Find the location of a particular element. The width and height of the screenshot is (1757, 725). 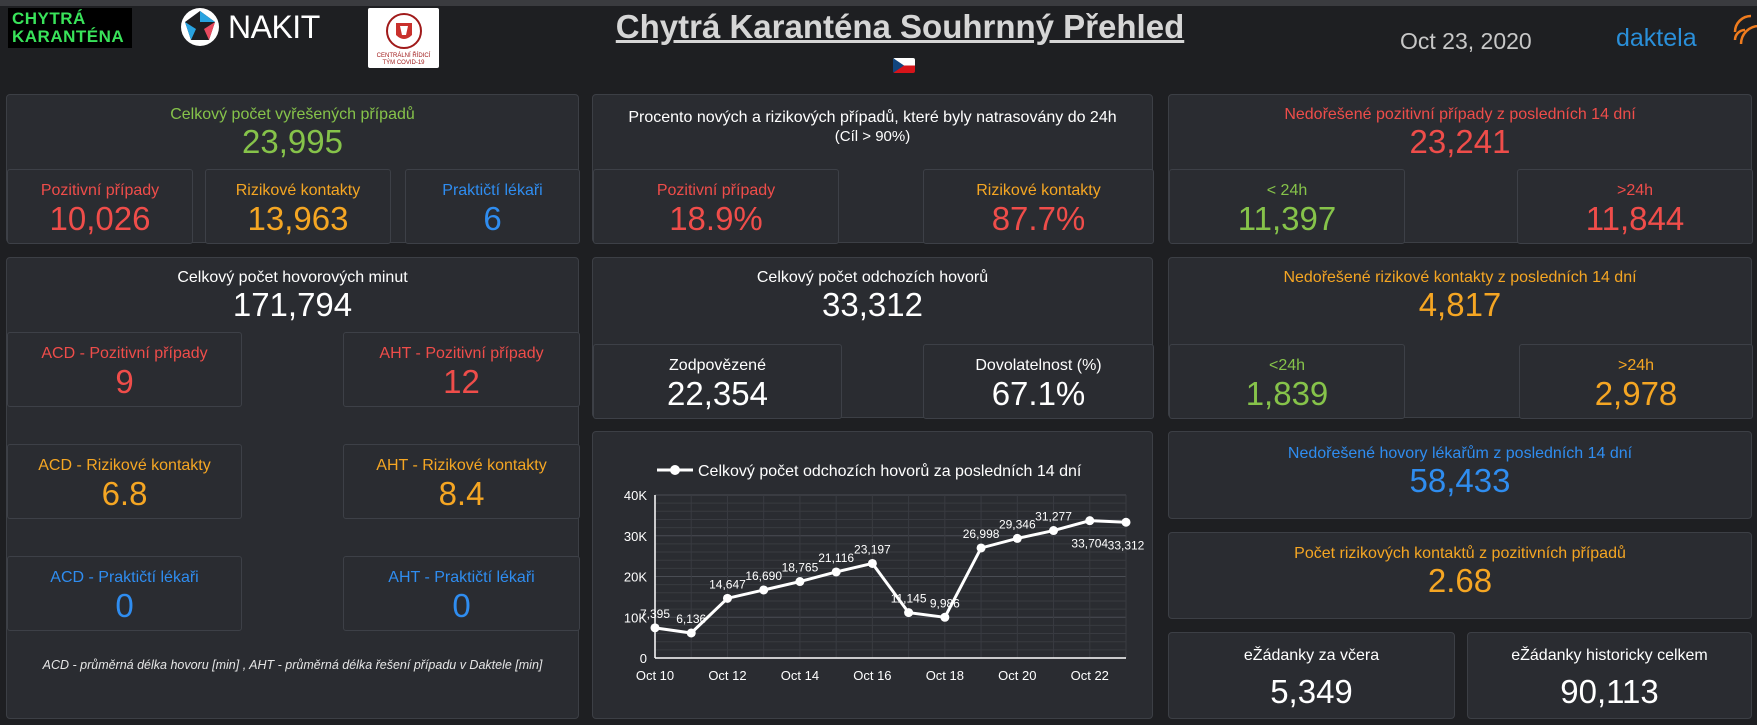

unresolved-risky-gt24-value: 2,978 is located at coordinates (1636, 393).